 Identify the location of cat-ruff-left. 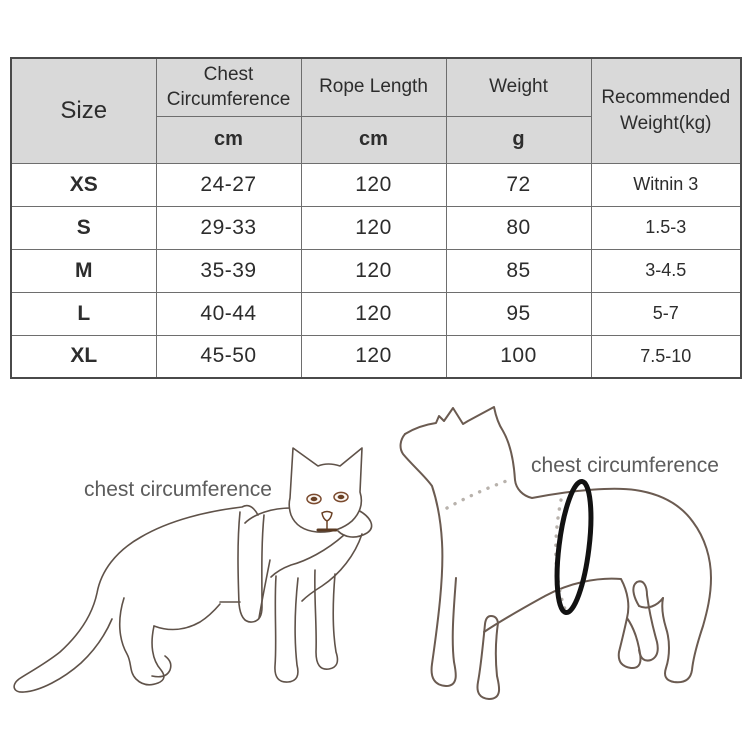
(268, 515).